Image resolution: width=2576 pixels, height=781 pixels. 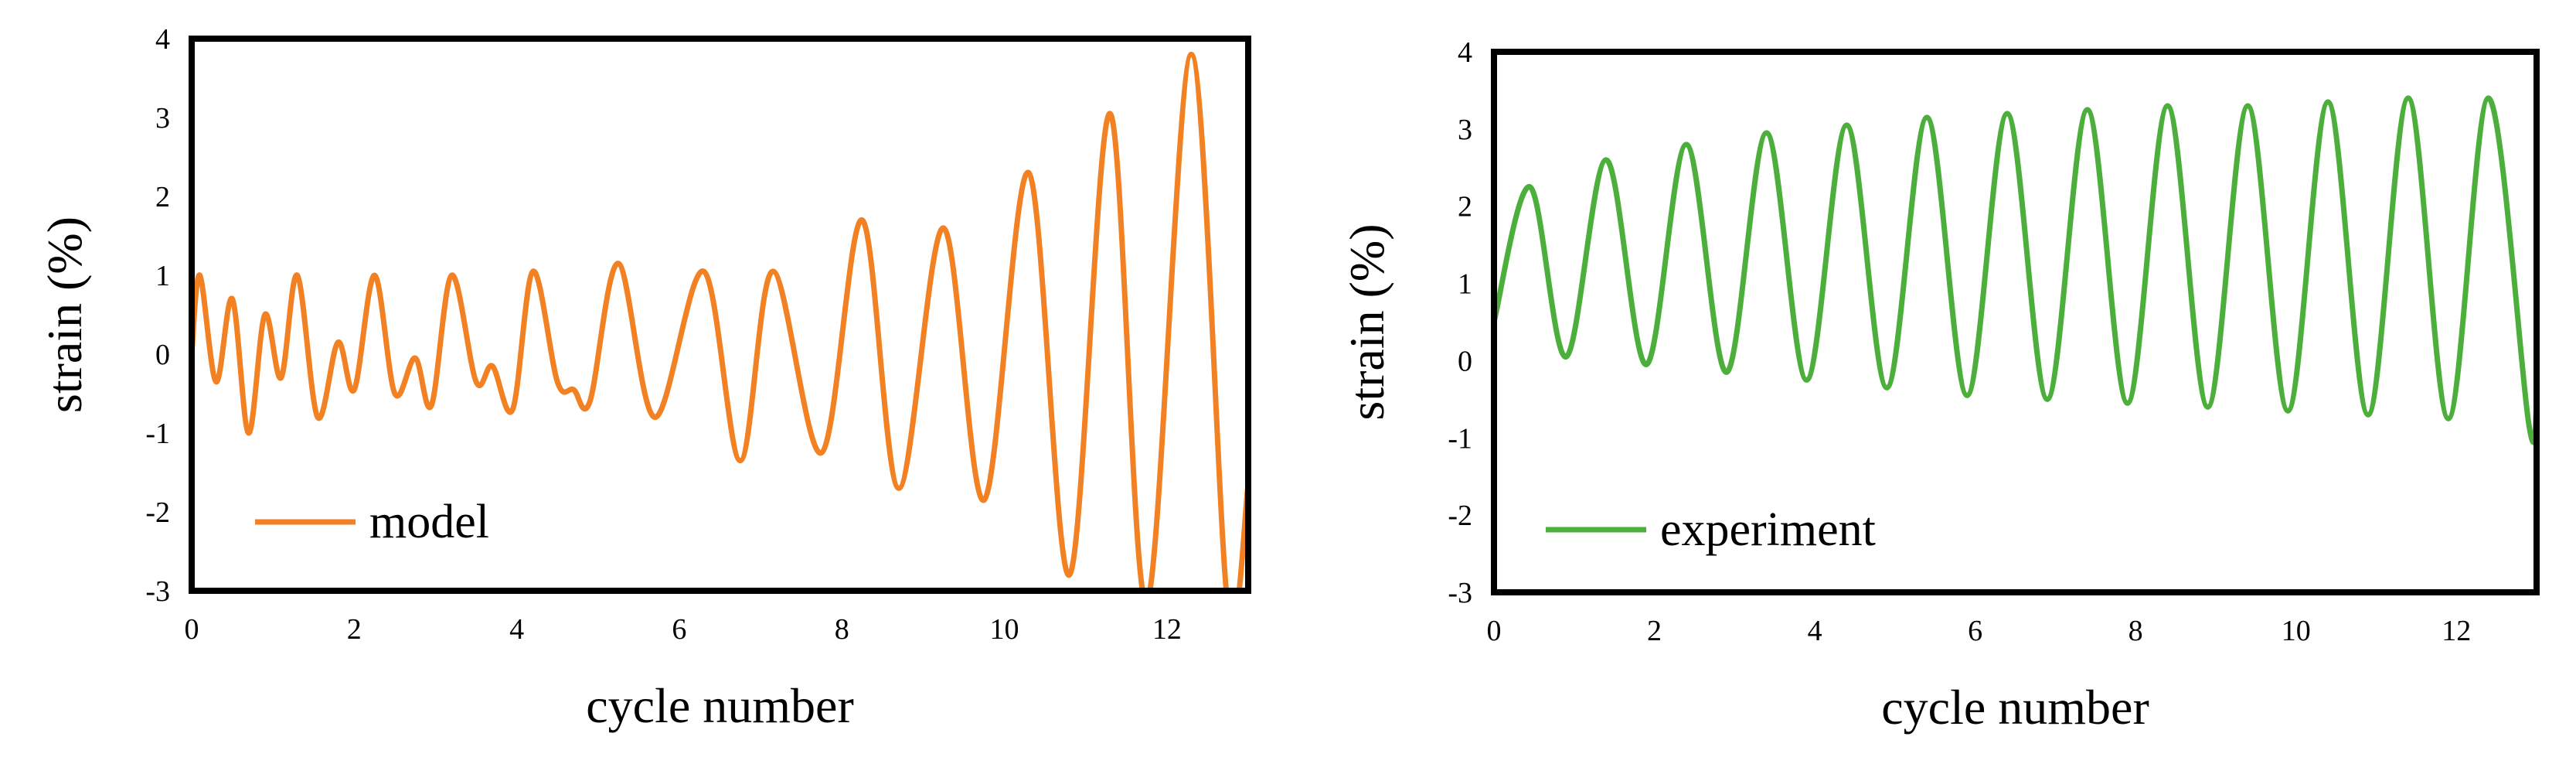 I want to click on model-y-tick-label: -3, so click(x=157, y=591).